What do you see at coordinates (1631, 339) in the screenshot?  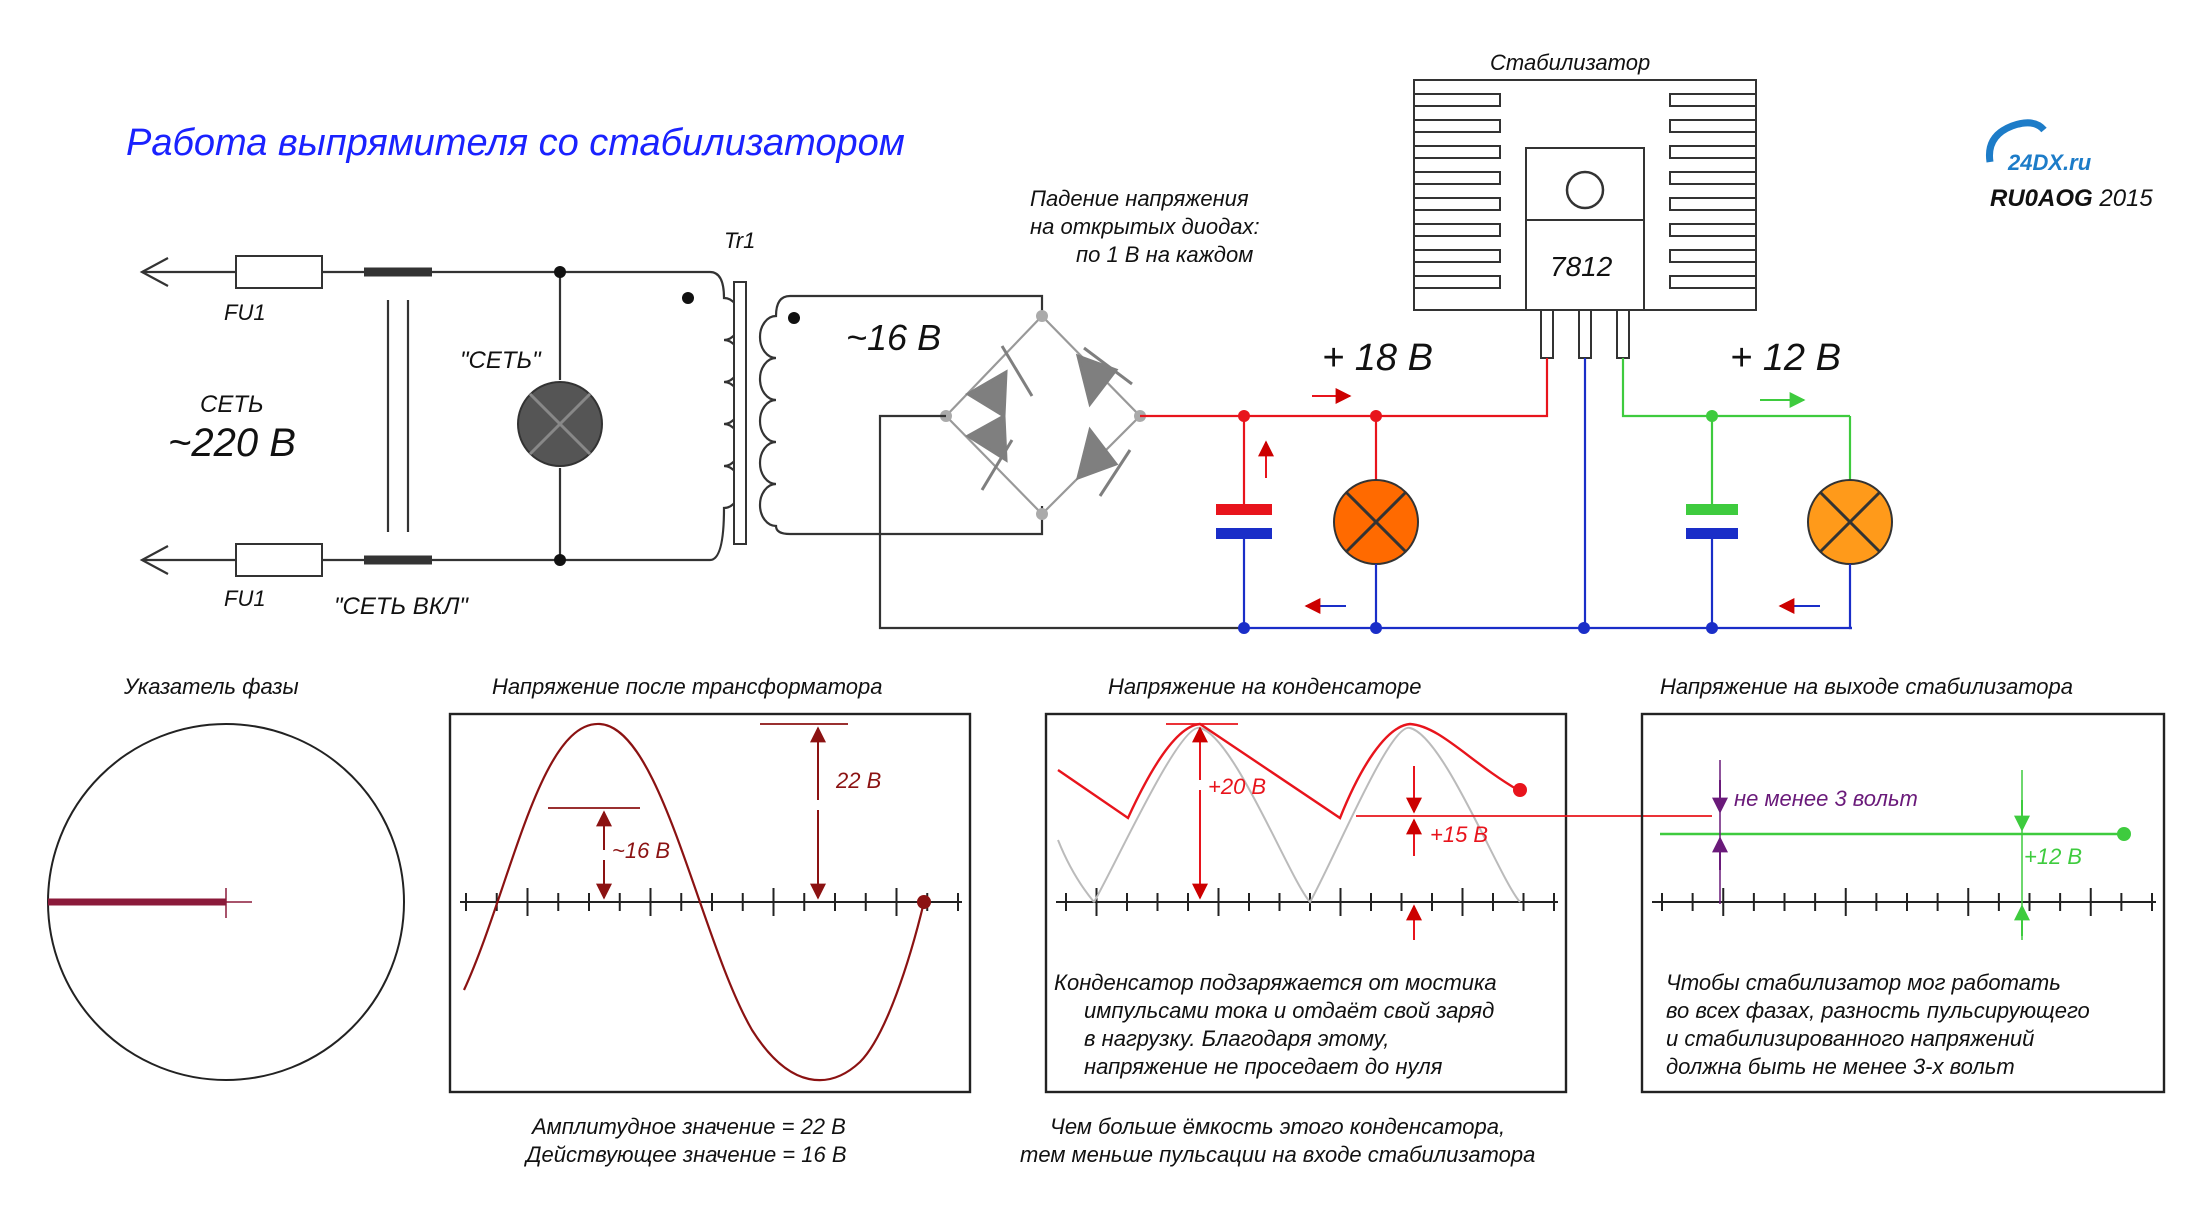 I see `stabilizer: Стабилизатор 7812` at bounding box center [1631, 339].